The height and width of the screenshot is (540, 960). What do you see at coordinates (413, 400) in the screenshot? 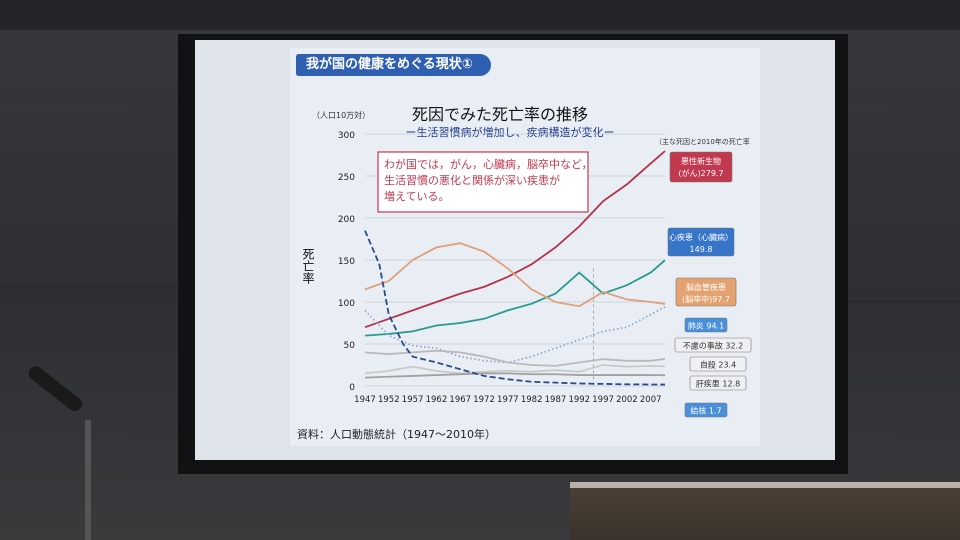
I see `x-tick-label: 1957` at bounding box center [413, 400].